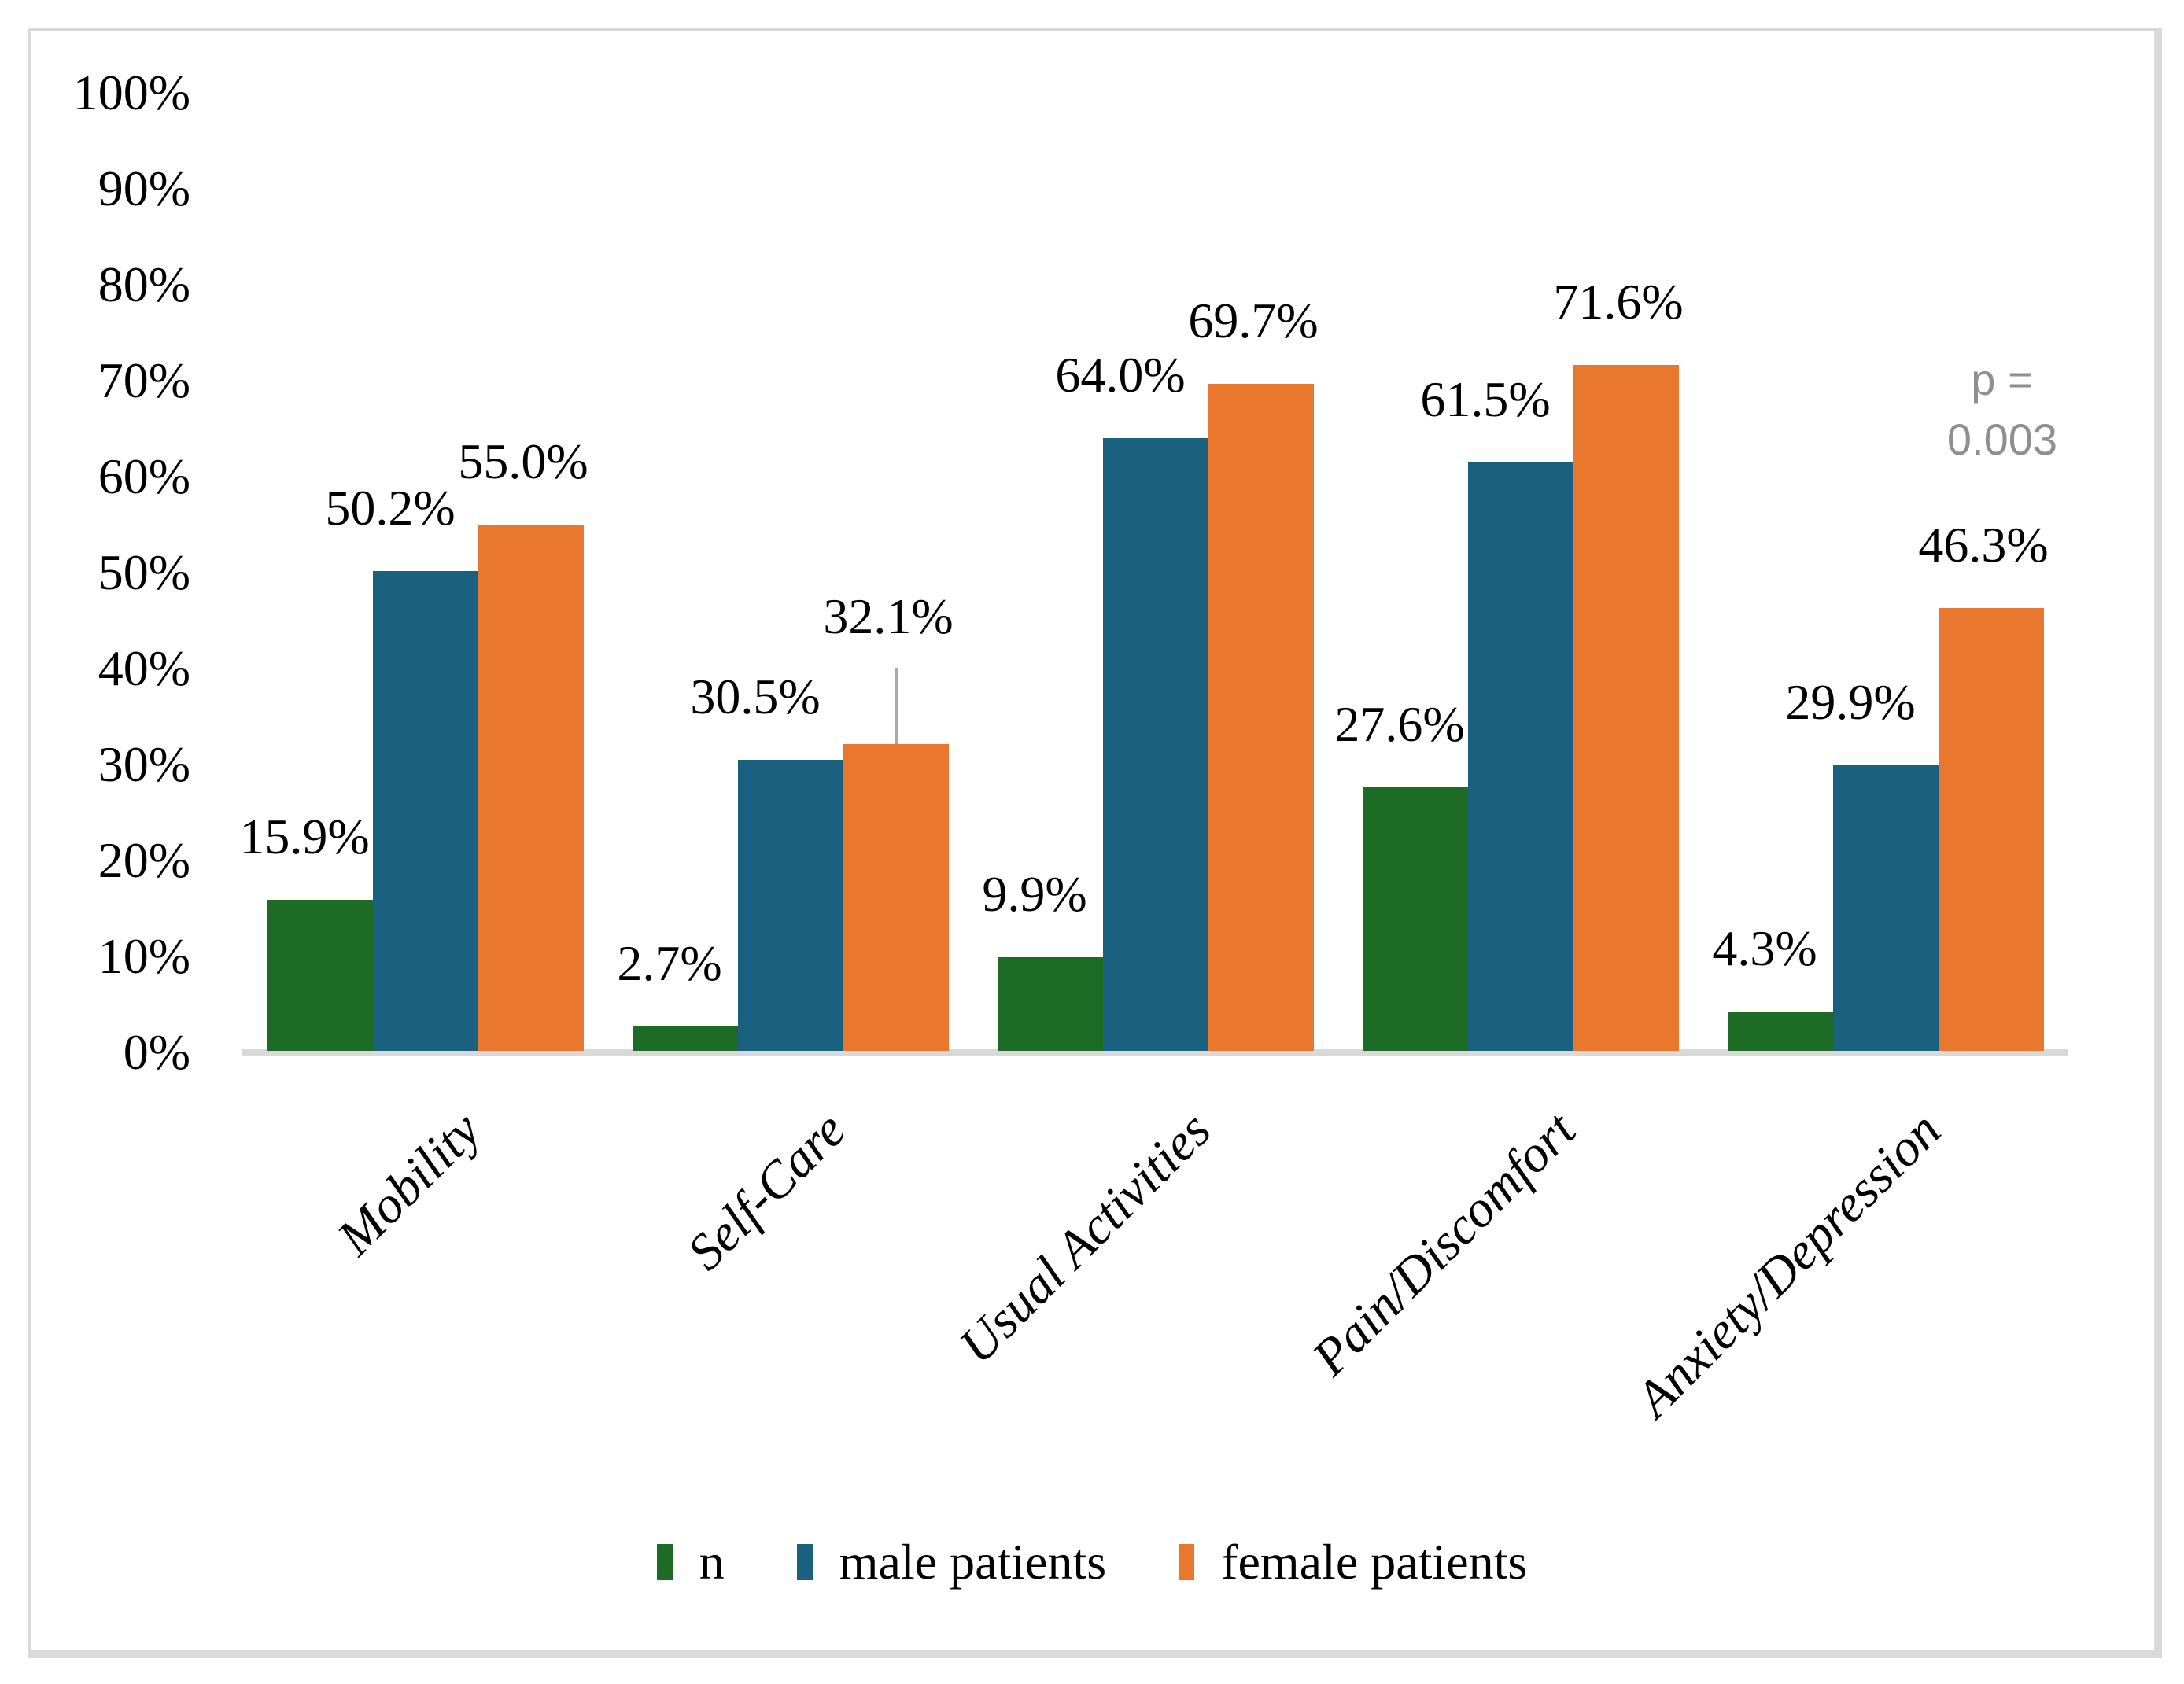 The image size is (2184, 1684). I want to click on data-label-n-mobility: 15.9%, so click(304, 837).